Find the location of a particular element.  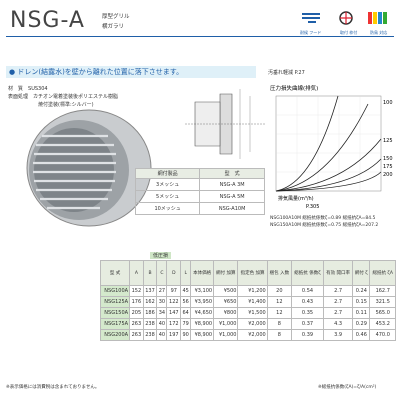

spec: 材 質 SUS304 is located at coordinates (28, 88).